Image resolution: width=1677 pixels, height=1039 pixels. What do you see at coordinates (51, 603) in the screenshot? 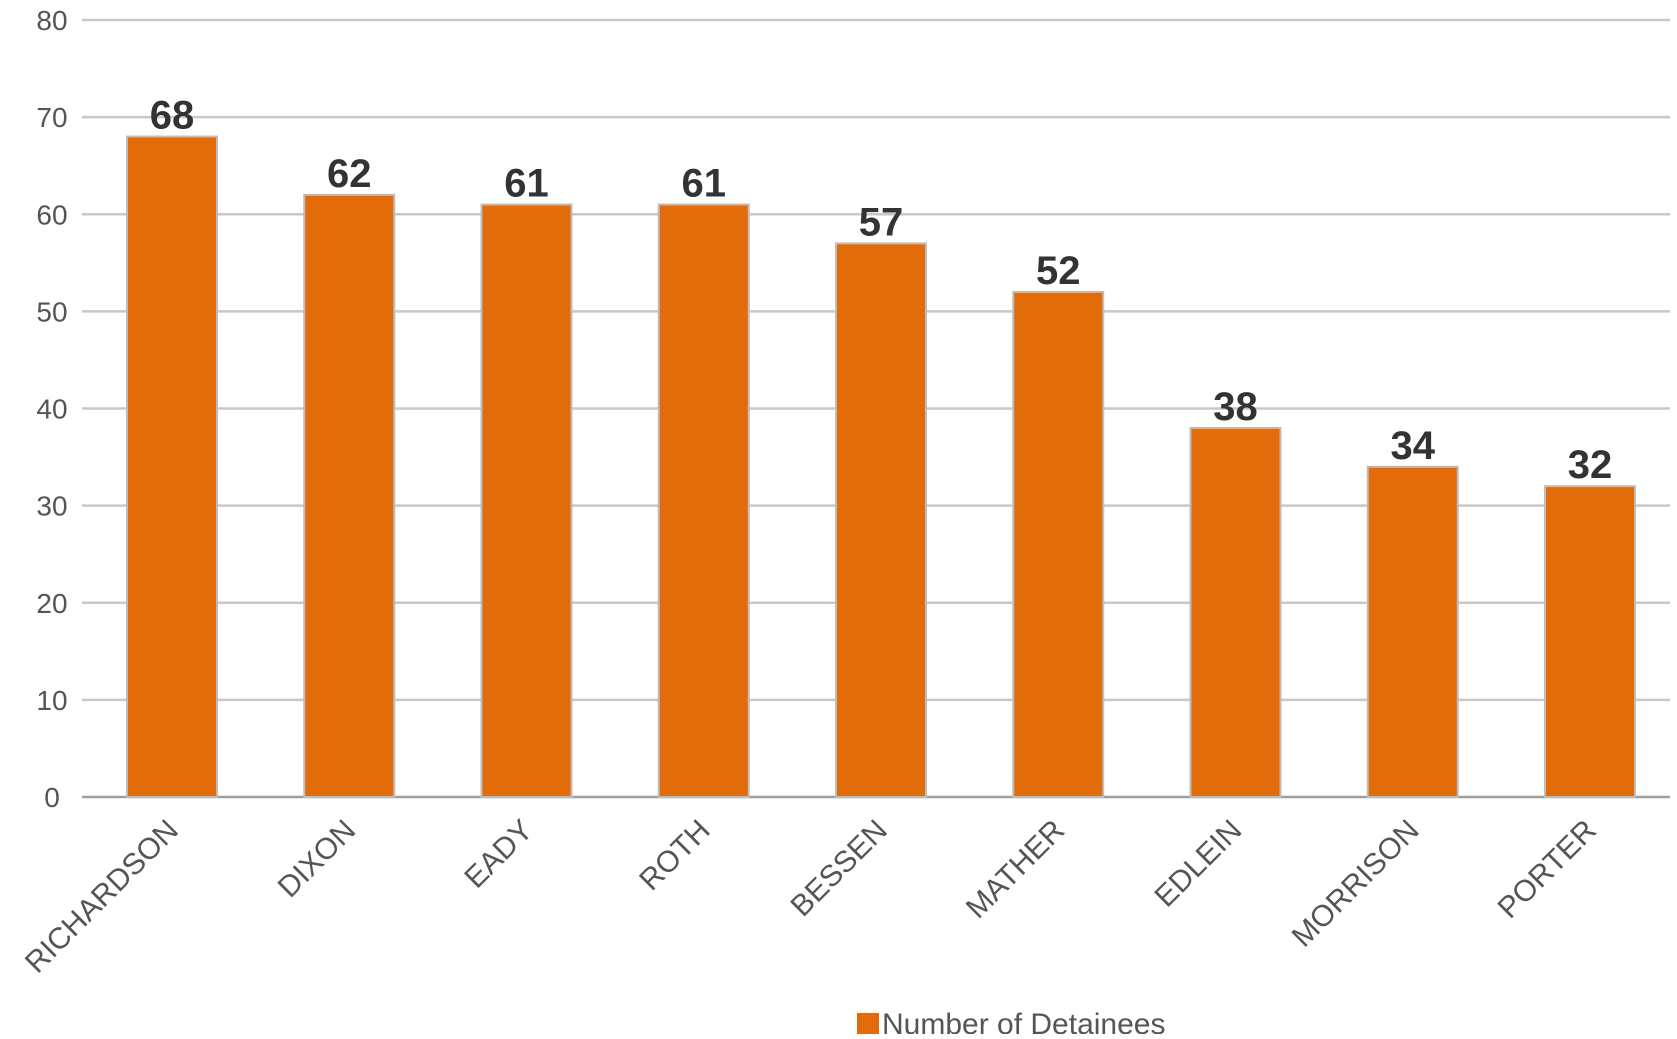
I see `y-tick-label: 20` at bounding box center [51, 603].